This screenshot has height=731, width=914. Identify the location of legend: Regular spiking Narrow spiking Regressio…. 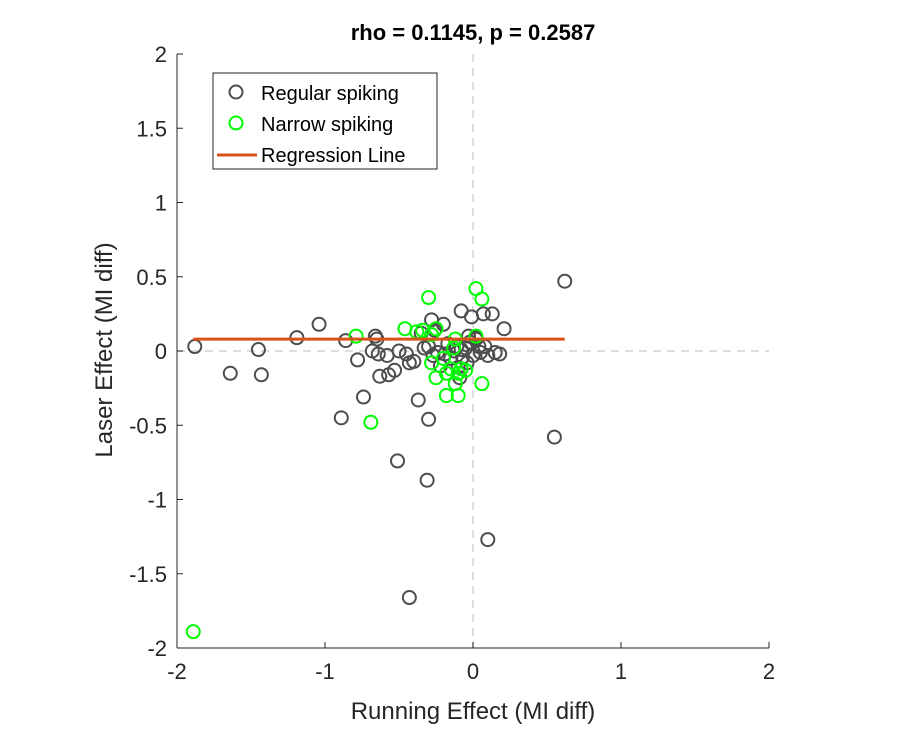
(325, 121).